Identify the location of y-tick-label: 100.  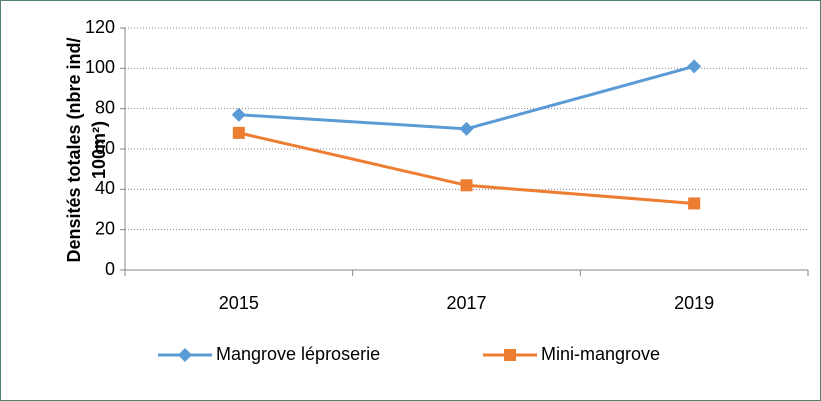
(100, 67).